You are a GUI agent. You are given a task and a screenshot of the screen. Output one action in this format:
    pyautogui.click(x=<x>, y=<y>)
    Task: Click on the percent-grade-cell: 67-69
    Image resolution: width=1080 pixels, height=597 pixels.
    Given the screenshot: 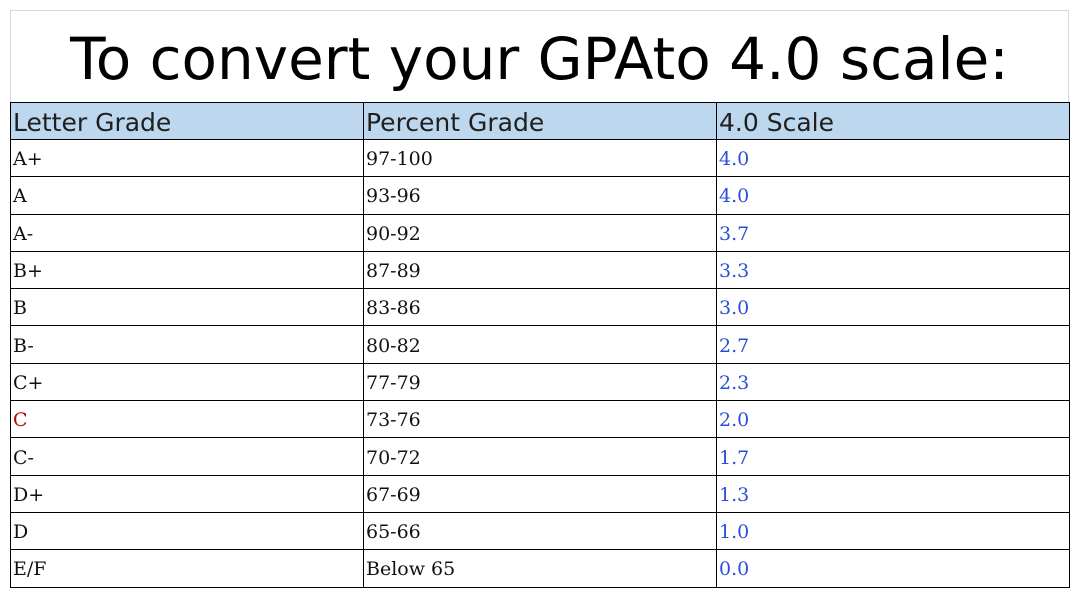 What is the action you would take?
    pyautogui.click(x=540, y=493)
    